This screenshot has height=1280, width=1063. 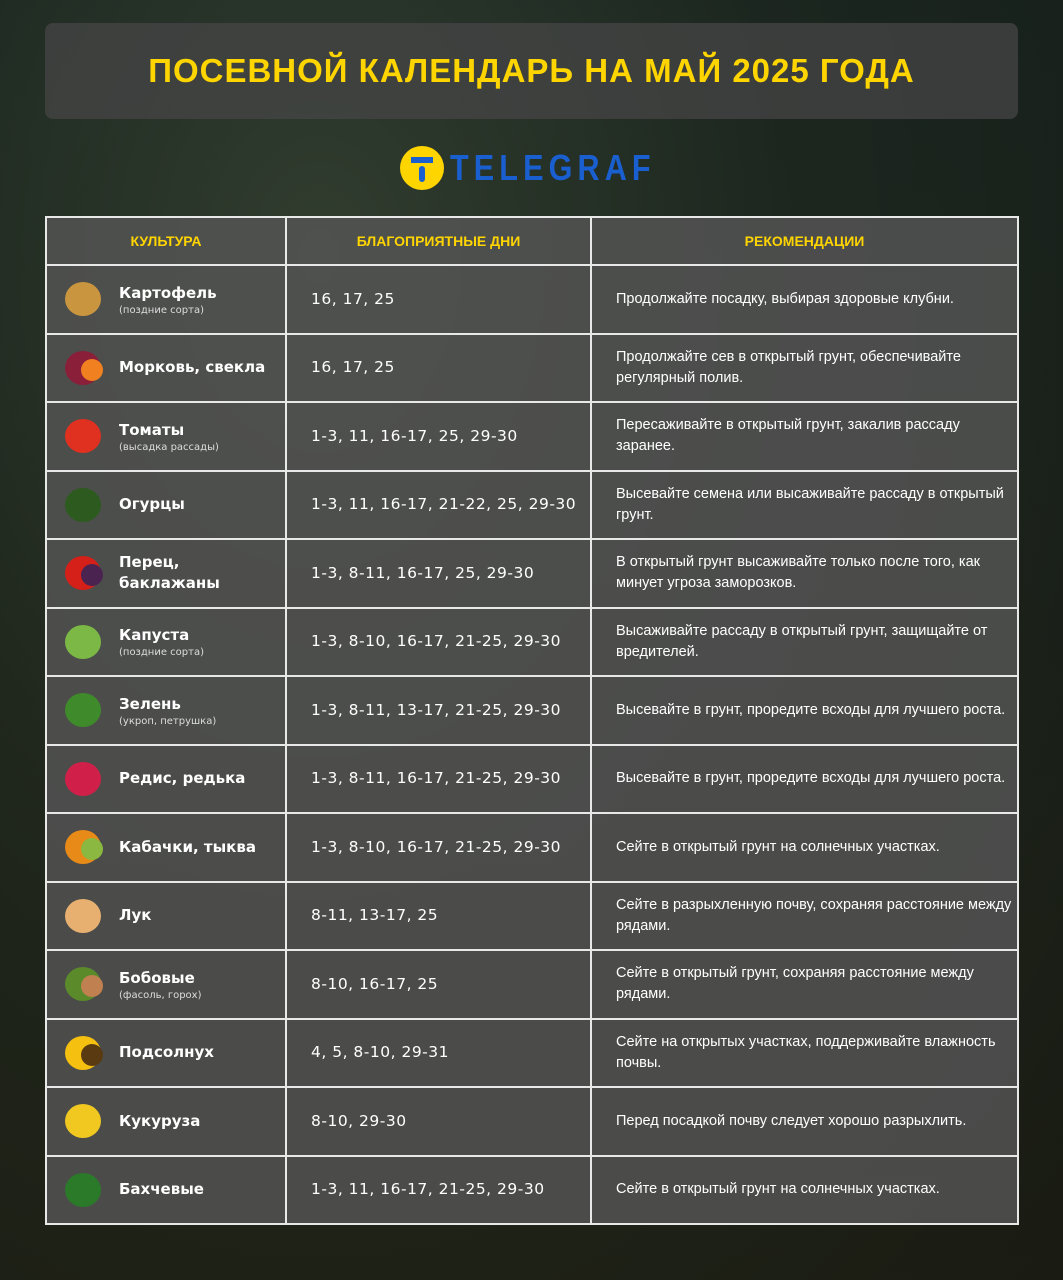 What do you see at coordinates (169, 447) in the screenshot?
I see `crop-note: (высадка рассады)` at bounding box center [169, 447].